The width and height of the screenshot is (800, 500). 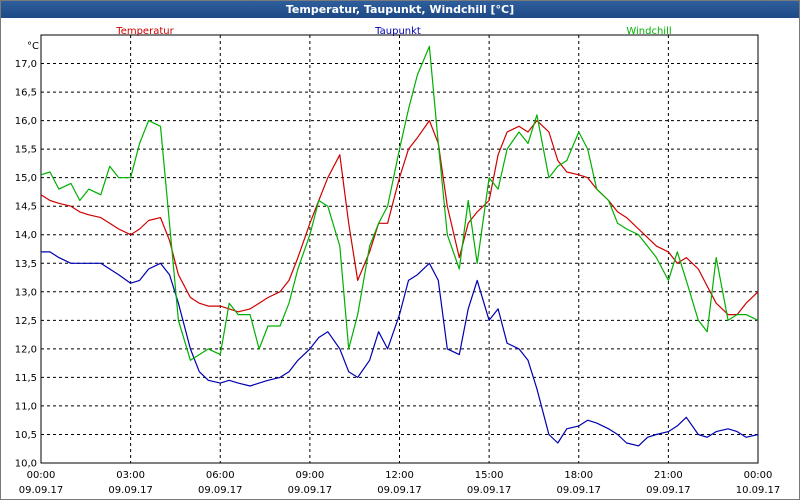 What do you see at coordinates (26, 150) in the screenshot?
I see `y-tick-label: 15,5` at bounding box center [26, 150].